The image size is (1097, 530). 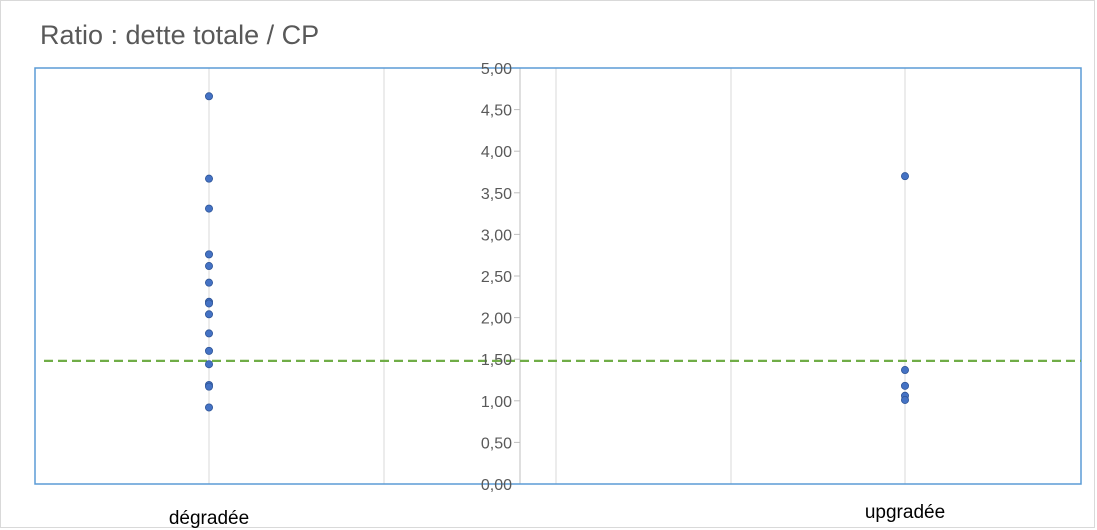 I want to click on y-tick-label-8: 4,00, so click(x=496, y=152).